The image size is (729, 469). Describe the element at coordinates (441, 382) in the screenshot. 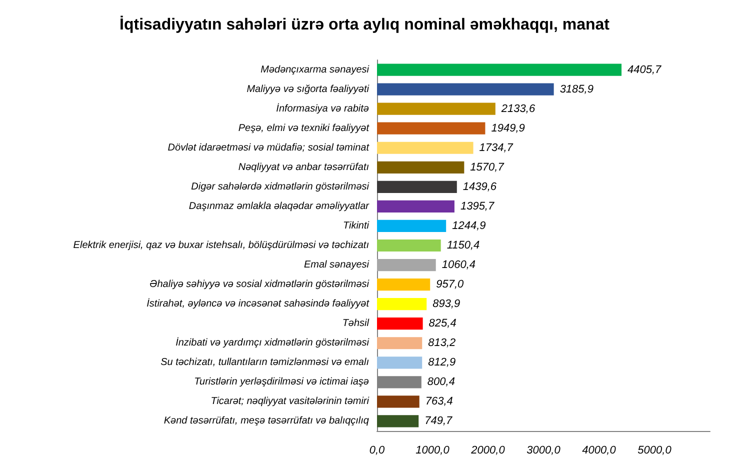

I see `data-label: 800,4` at that location.